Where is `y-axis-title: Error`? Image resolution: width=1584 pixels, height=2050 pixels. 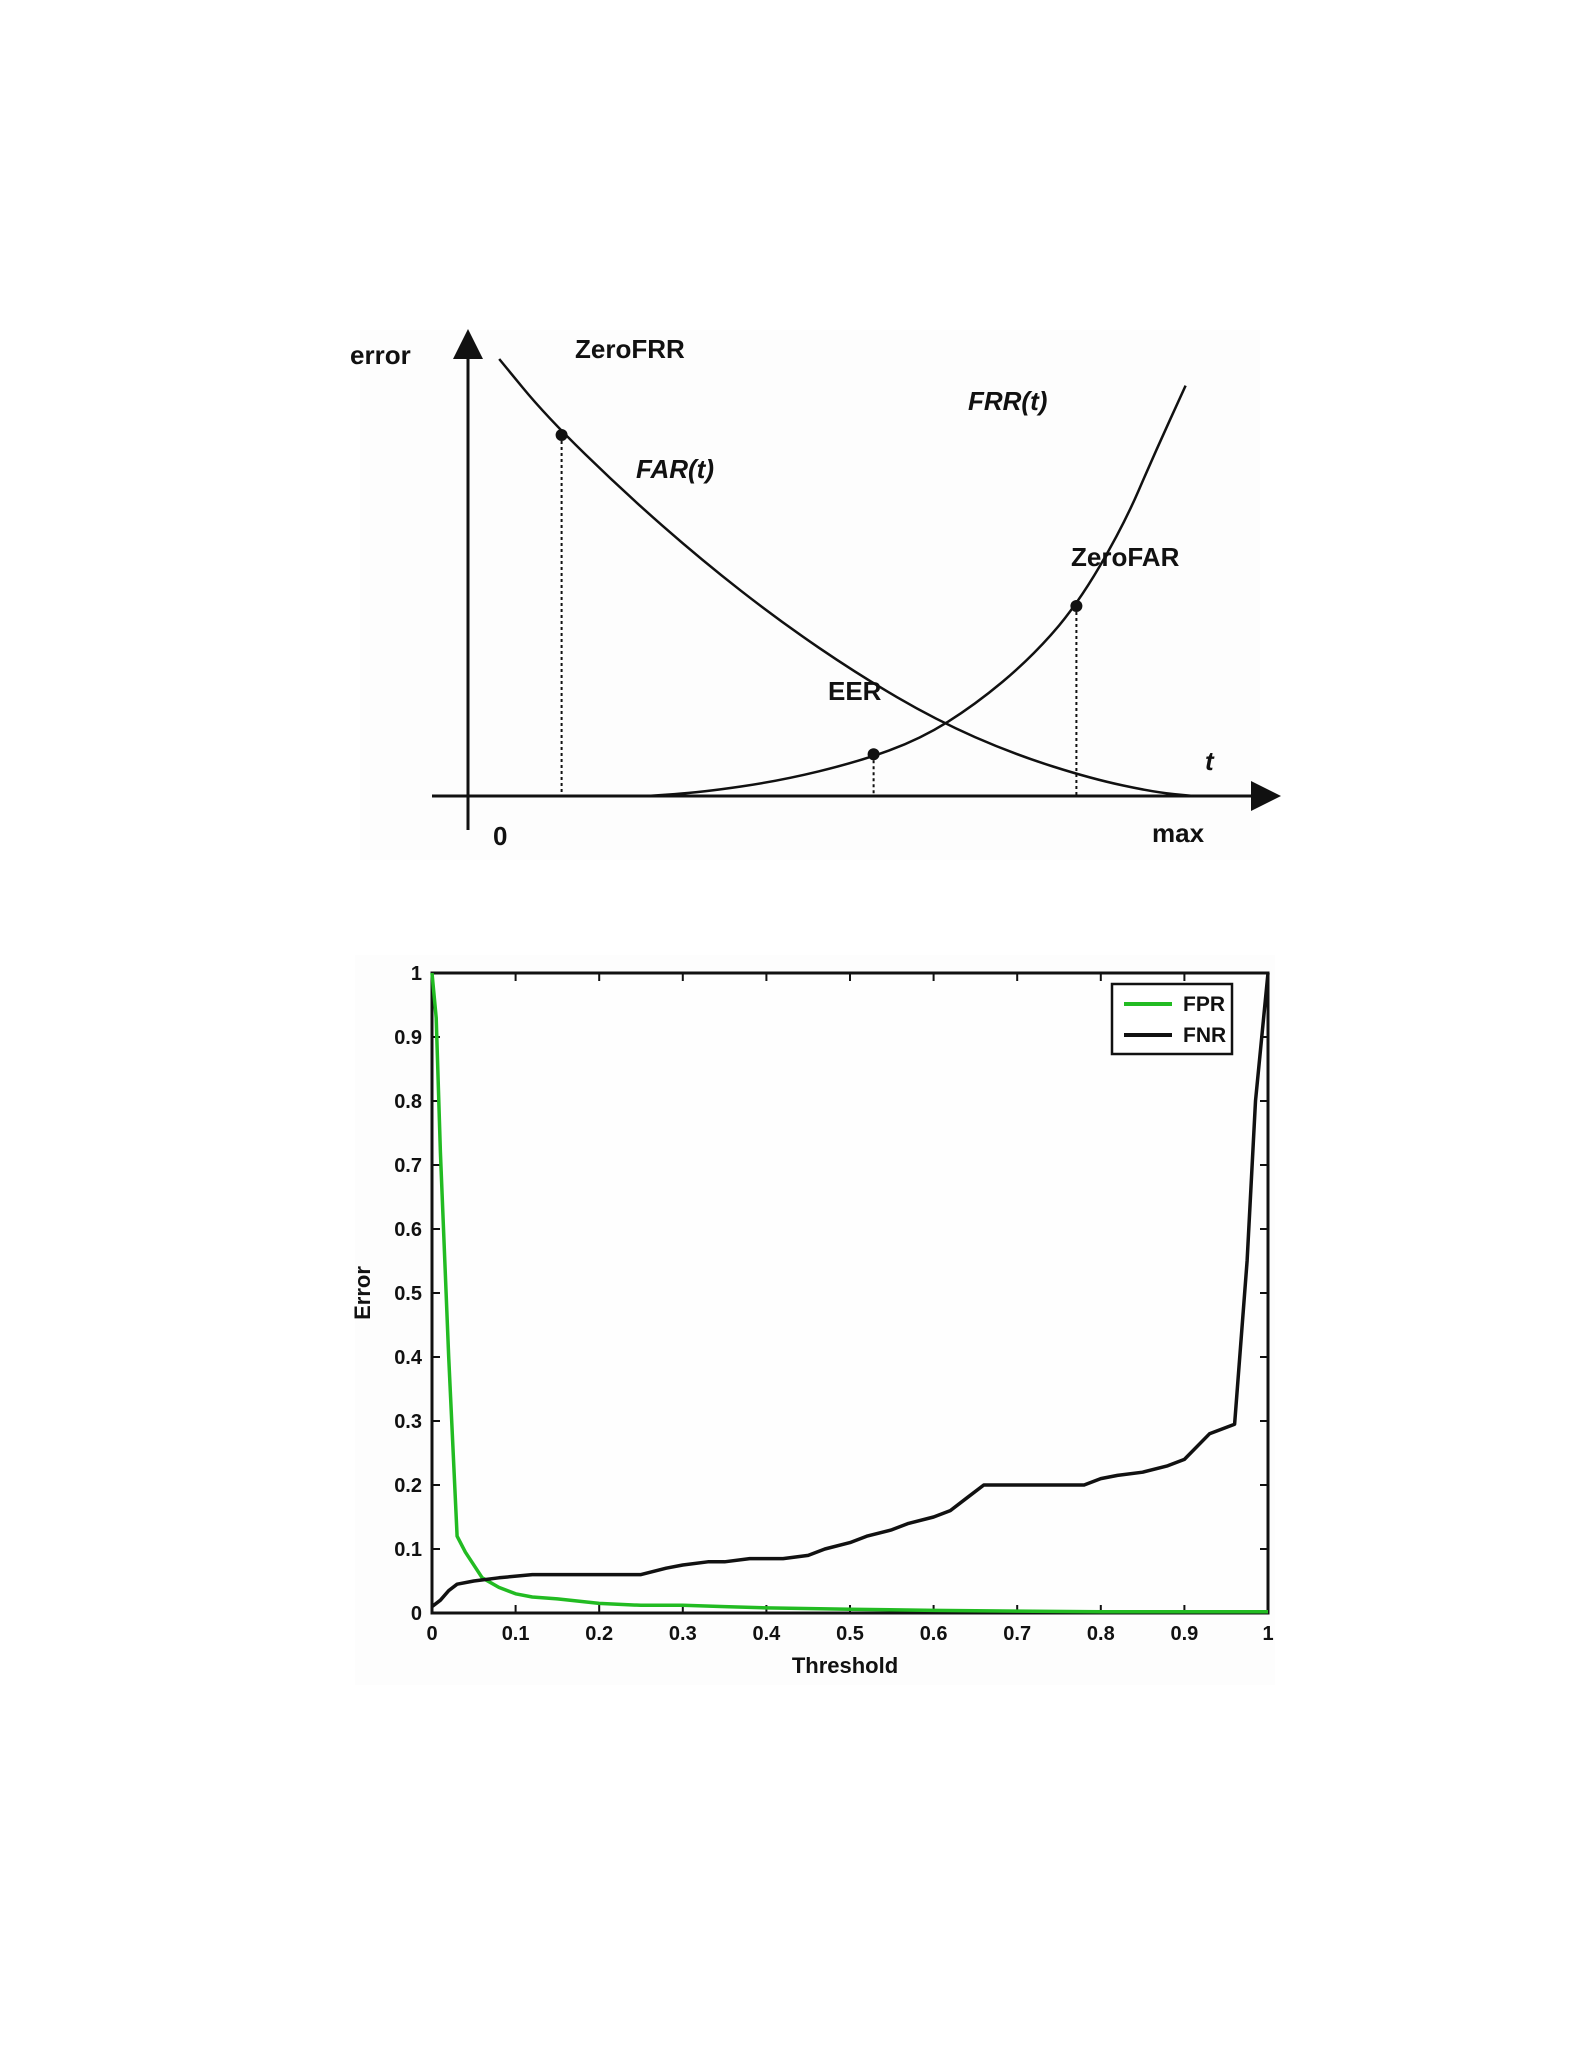
y-axis-title: Error is located at coordinates (362, 1293).